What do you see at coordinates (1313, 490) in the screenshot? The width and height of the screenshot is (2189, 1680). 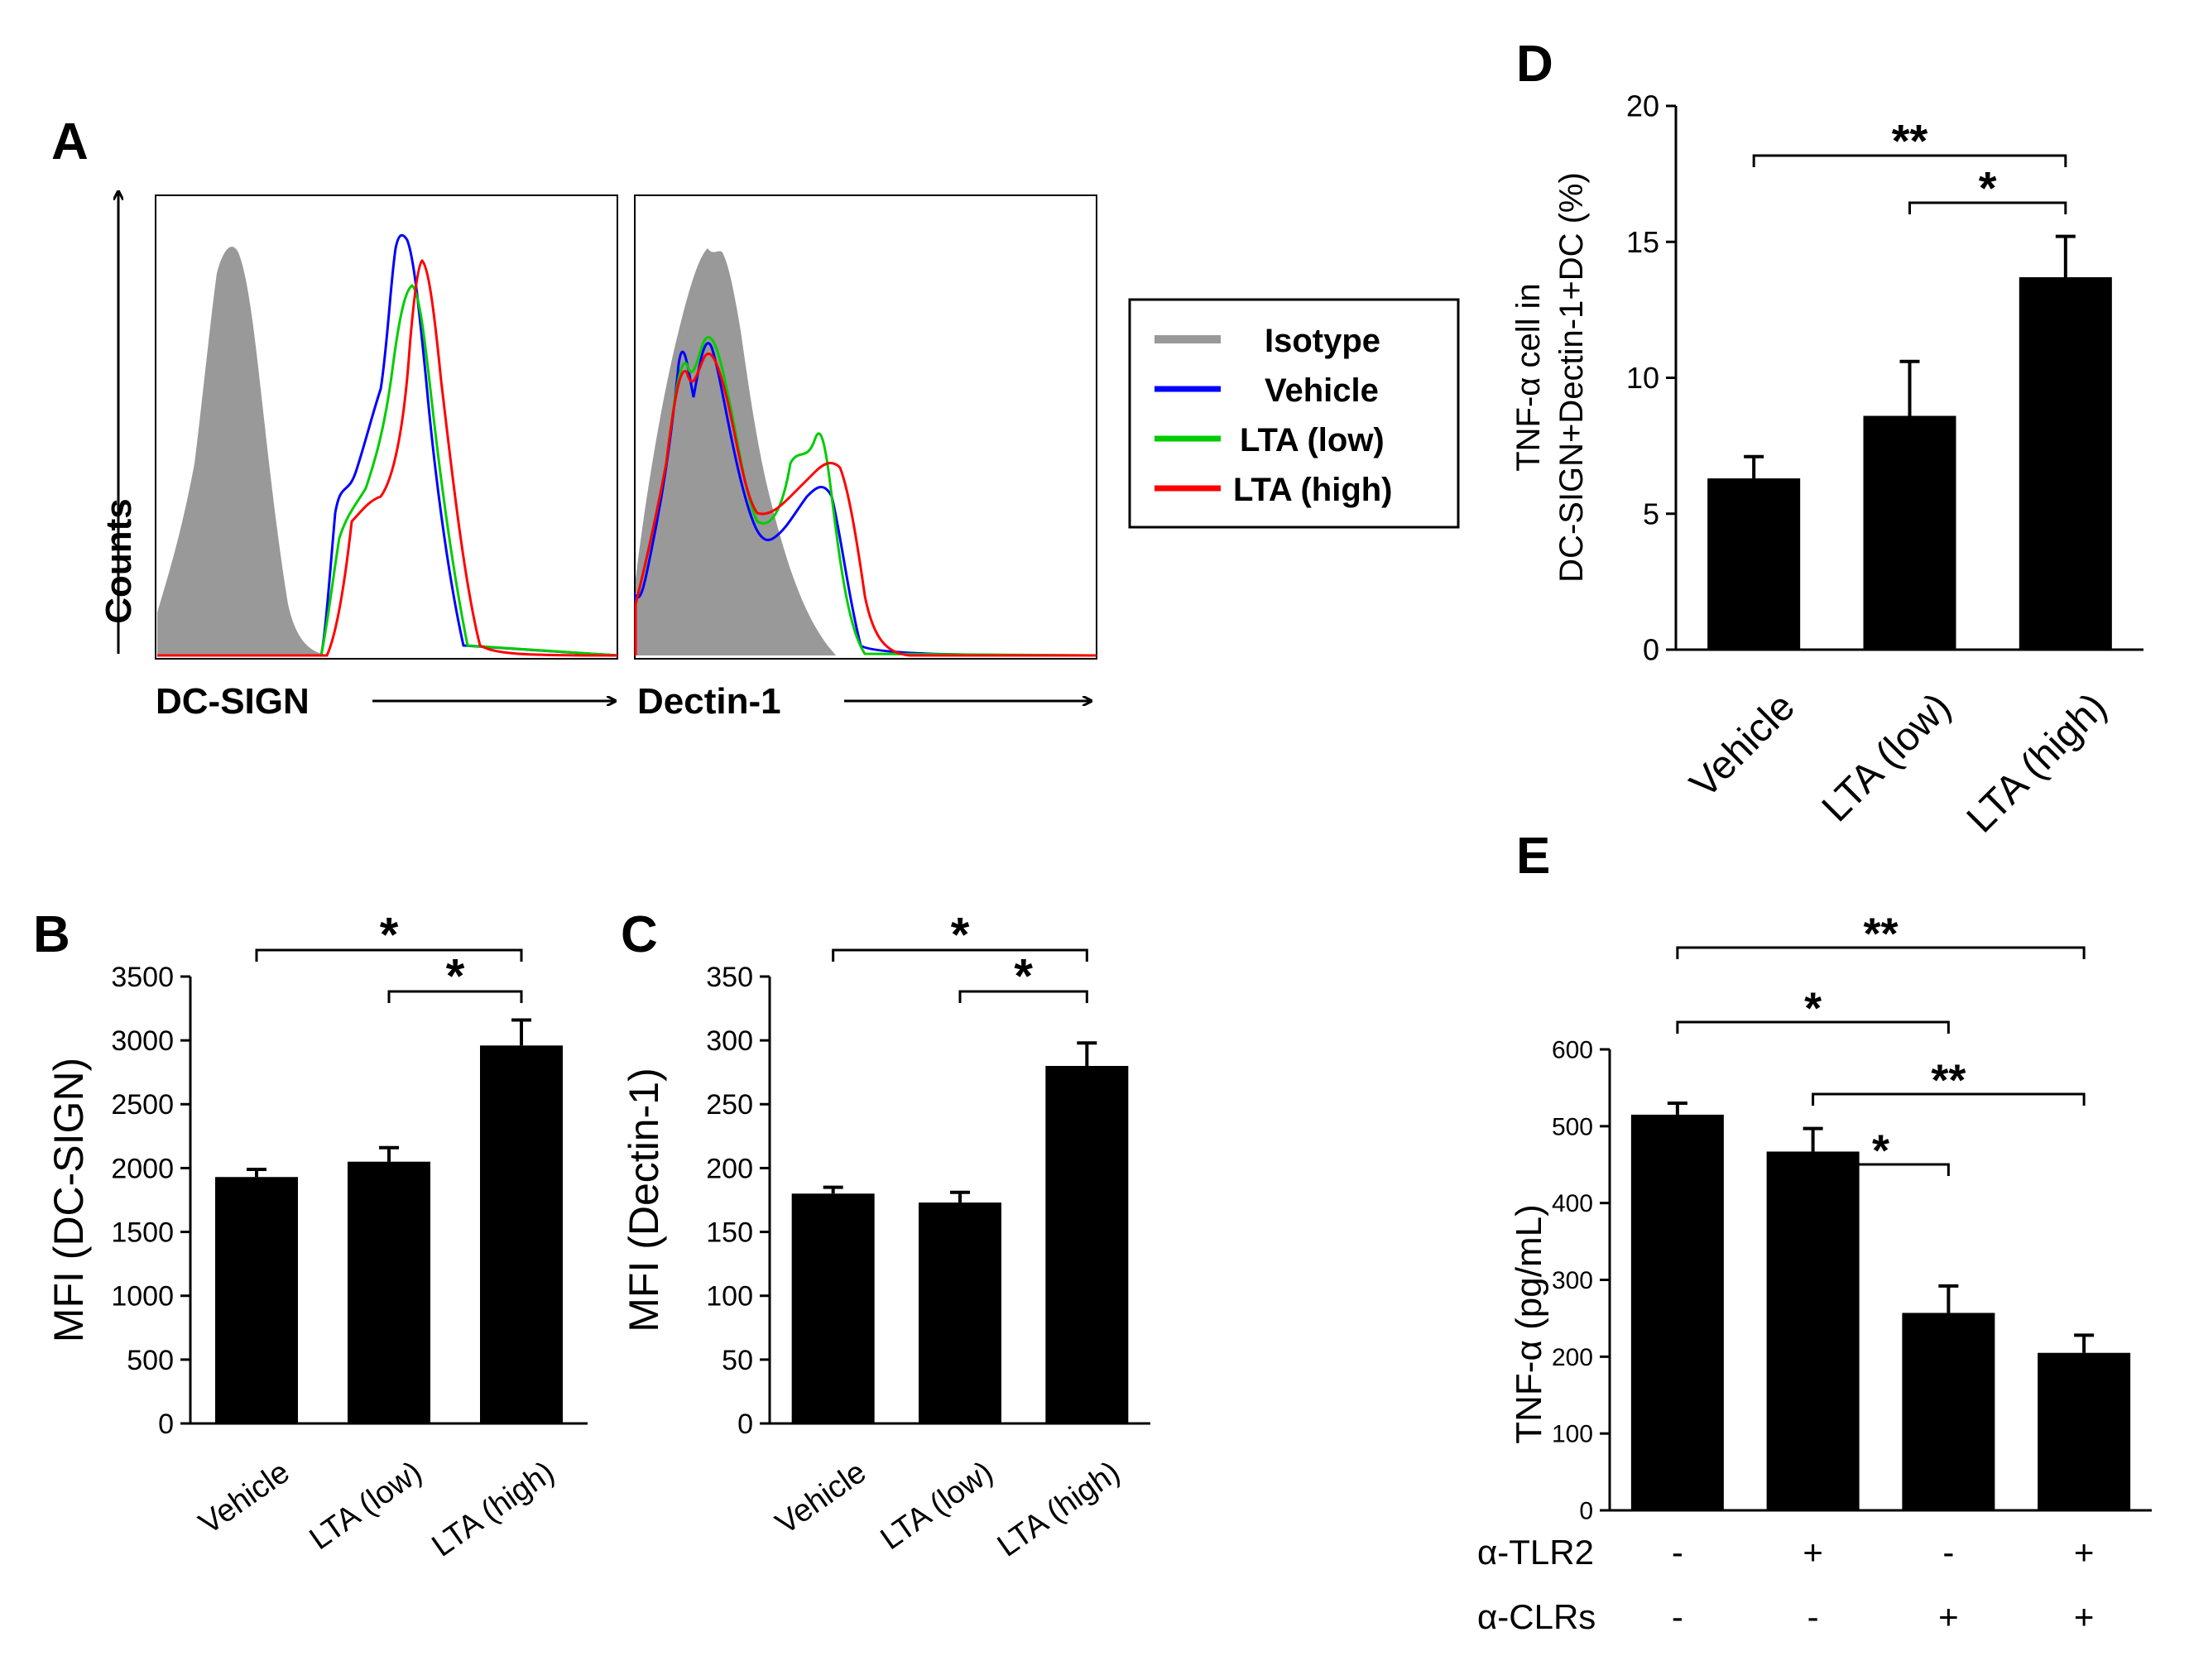 I see `legend-label-lta-high: LTA (high)` at bounding box center [1313, 490].